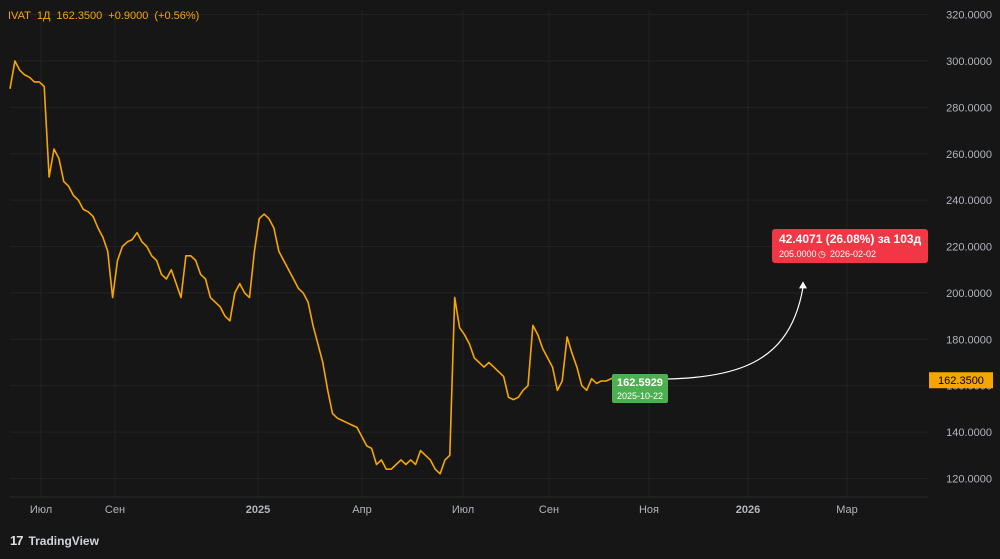 This screenshot has height=559, width=1000. Describe the element at coordinates (969, 340) in the screenshot. I see `y-tick-label: 180.0000` at that location.